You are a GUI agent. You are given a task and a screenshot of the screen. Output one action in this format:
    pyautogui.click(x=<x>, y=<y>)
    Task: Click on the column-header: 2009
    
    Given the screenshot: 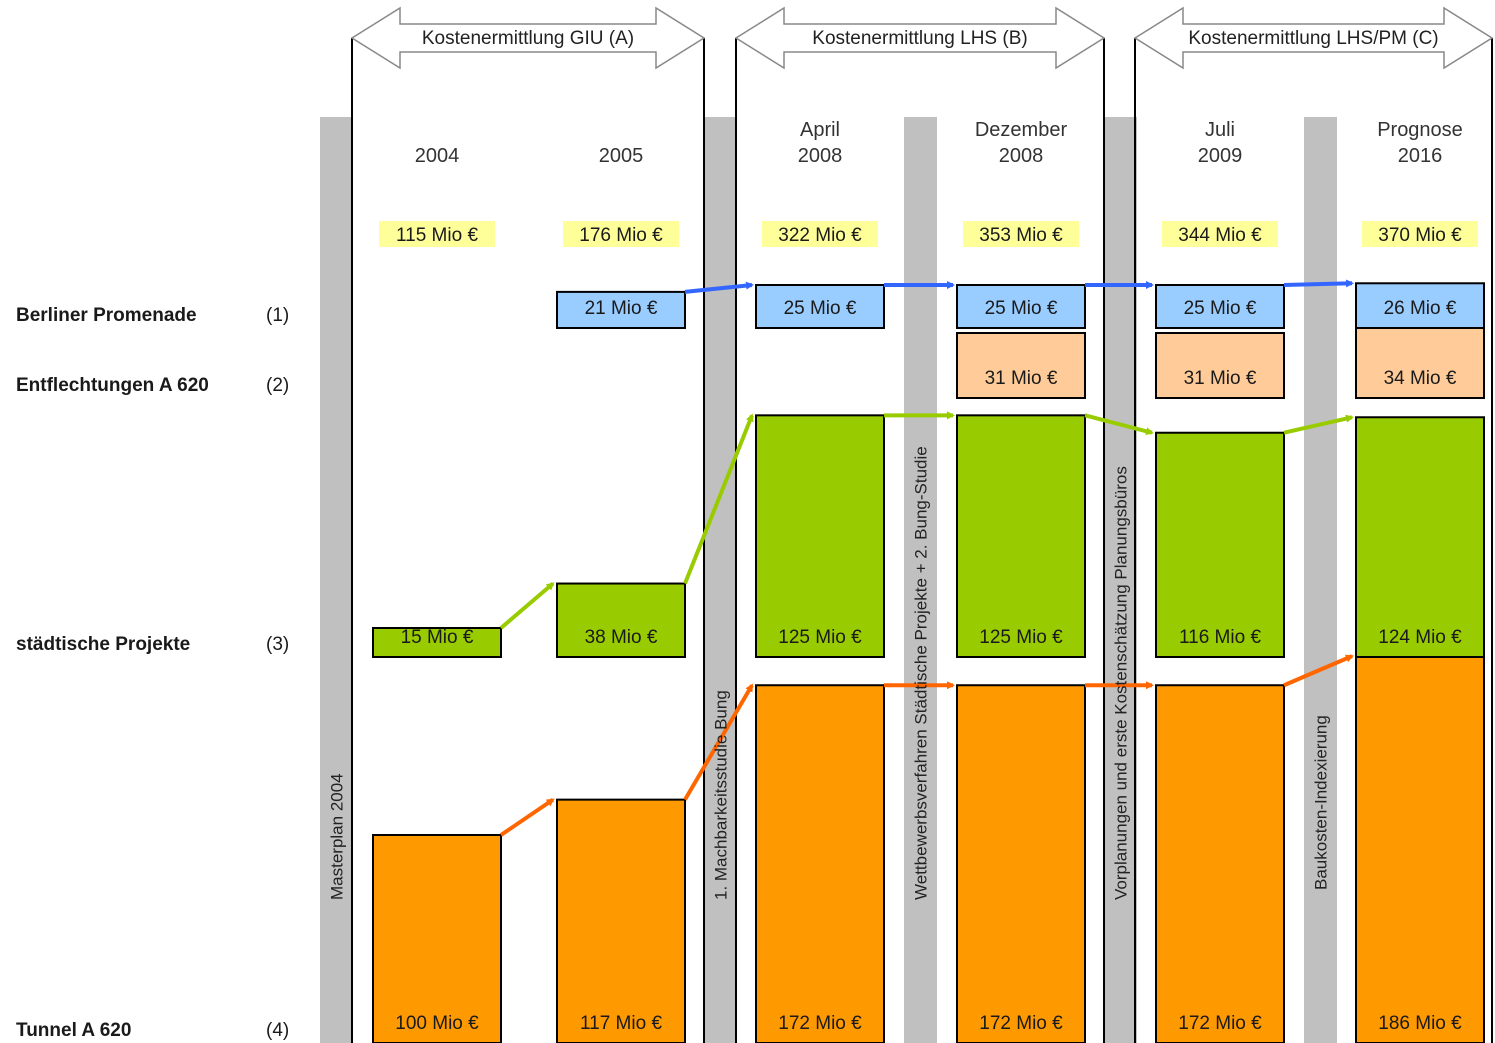 What is the action you would take?
    pyautogui.click(x=1220, y=156)
    